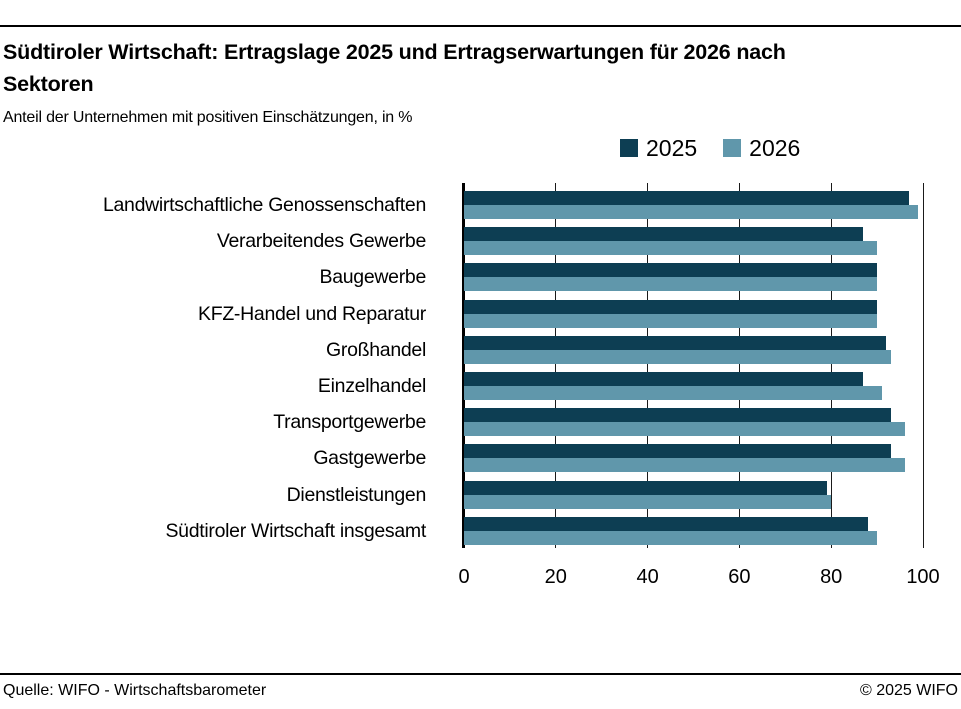  Describe the element at coordinates (732, 148) in the screenshot. I see `legend-swatch-2026` at that location.